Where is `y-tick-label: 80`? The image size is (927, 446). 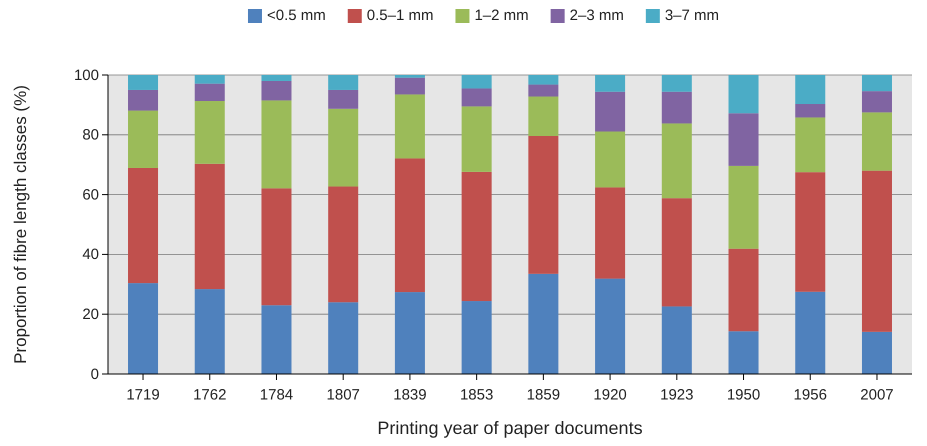
y-tick-label: 80 is located at coordinates (90, 135).